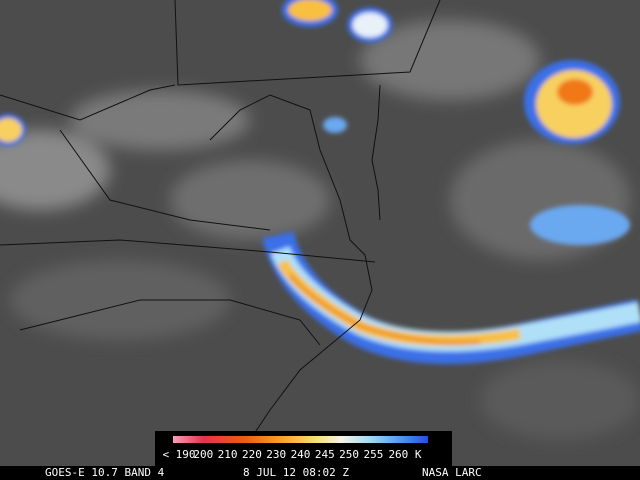 Image resolution: width=640 pixels, height=480 pixels. What do you see at coordinates (575, 92) in the screenshot?
I see `storm-core` at bounding box center [575, 92].